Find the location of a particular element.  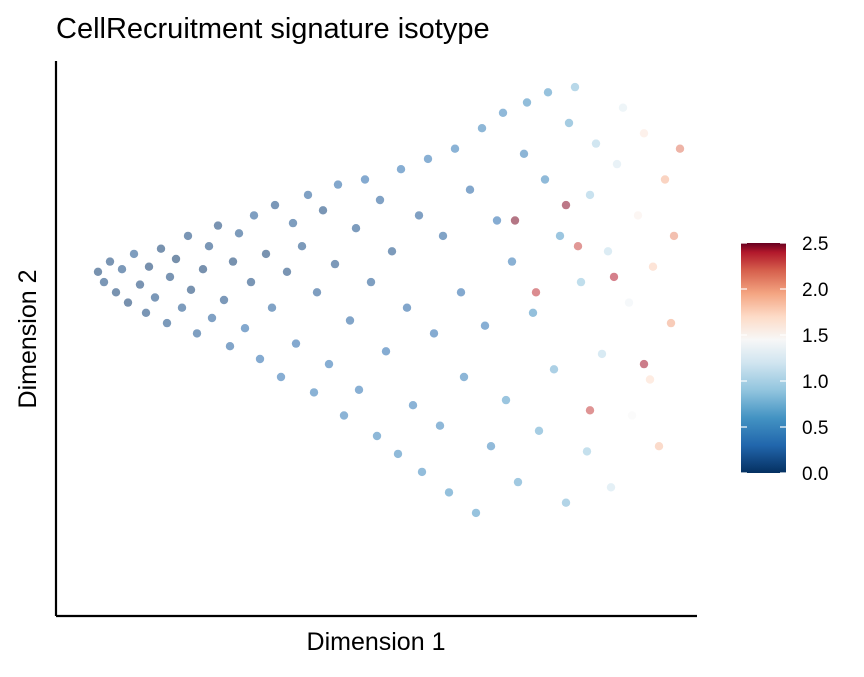

colorbar-tick-label: 0.0 is located at coordinates (815, 474).